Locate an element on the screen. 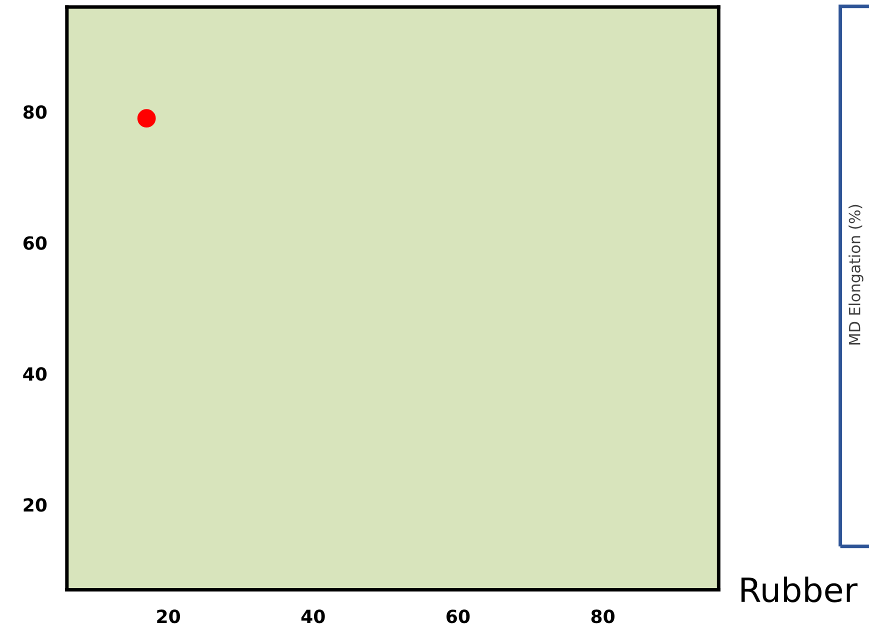 This screenshot has width=869, height=639. x-tick-label: 60 is located at coordinates (458, 617).